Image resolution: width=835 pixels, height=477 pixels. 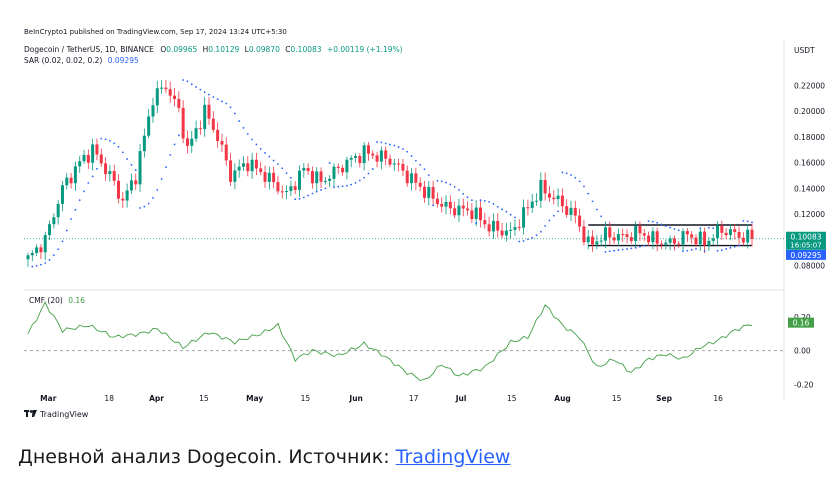 I want to click on currency-badge: USDT, so click(x=804, y=50).